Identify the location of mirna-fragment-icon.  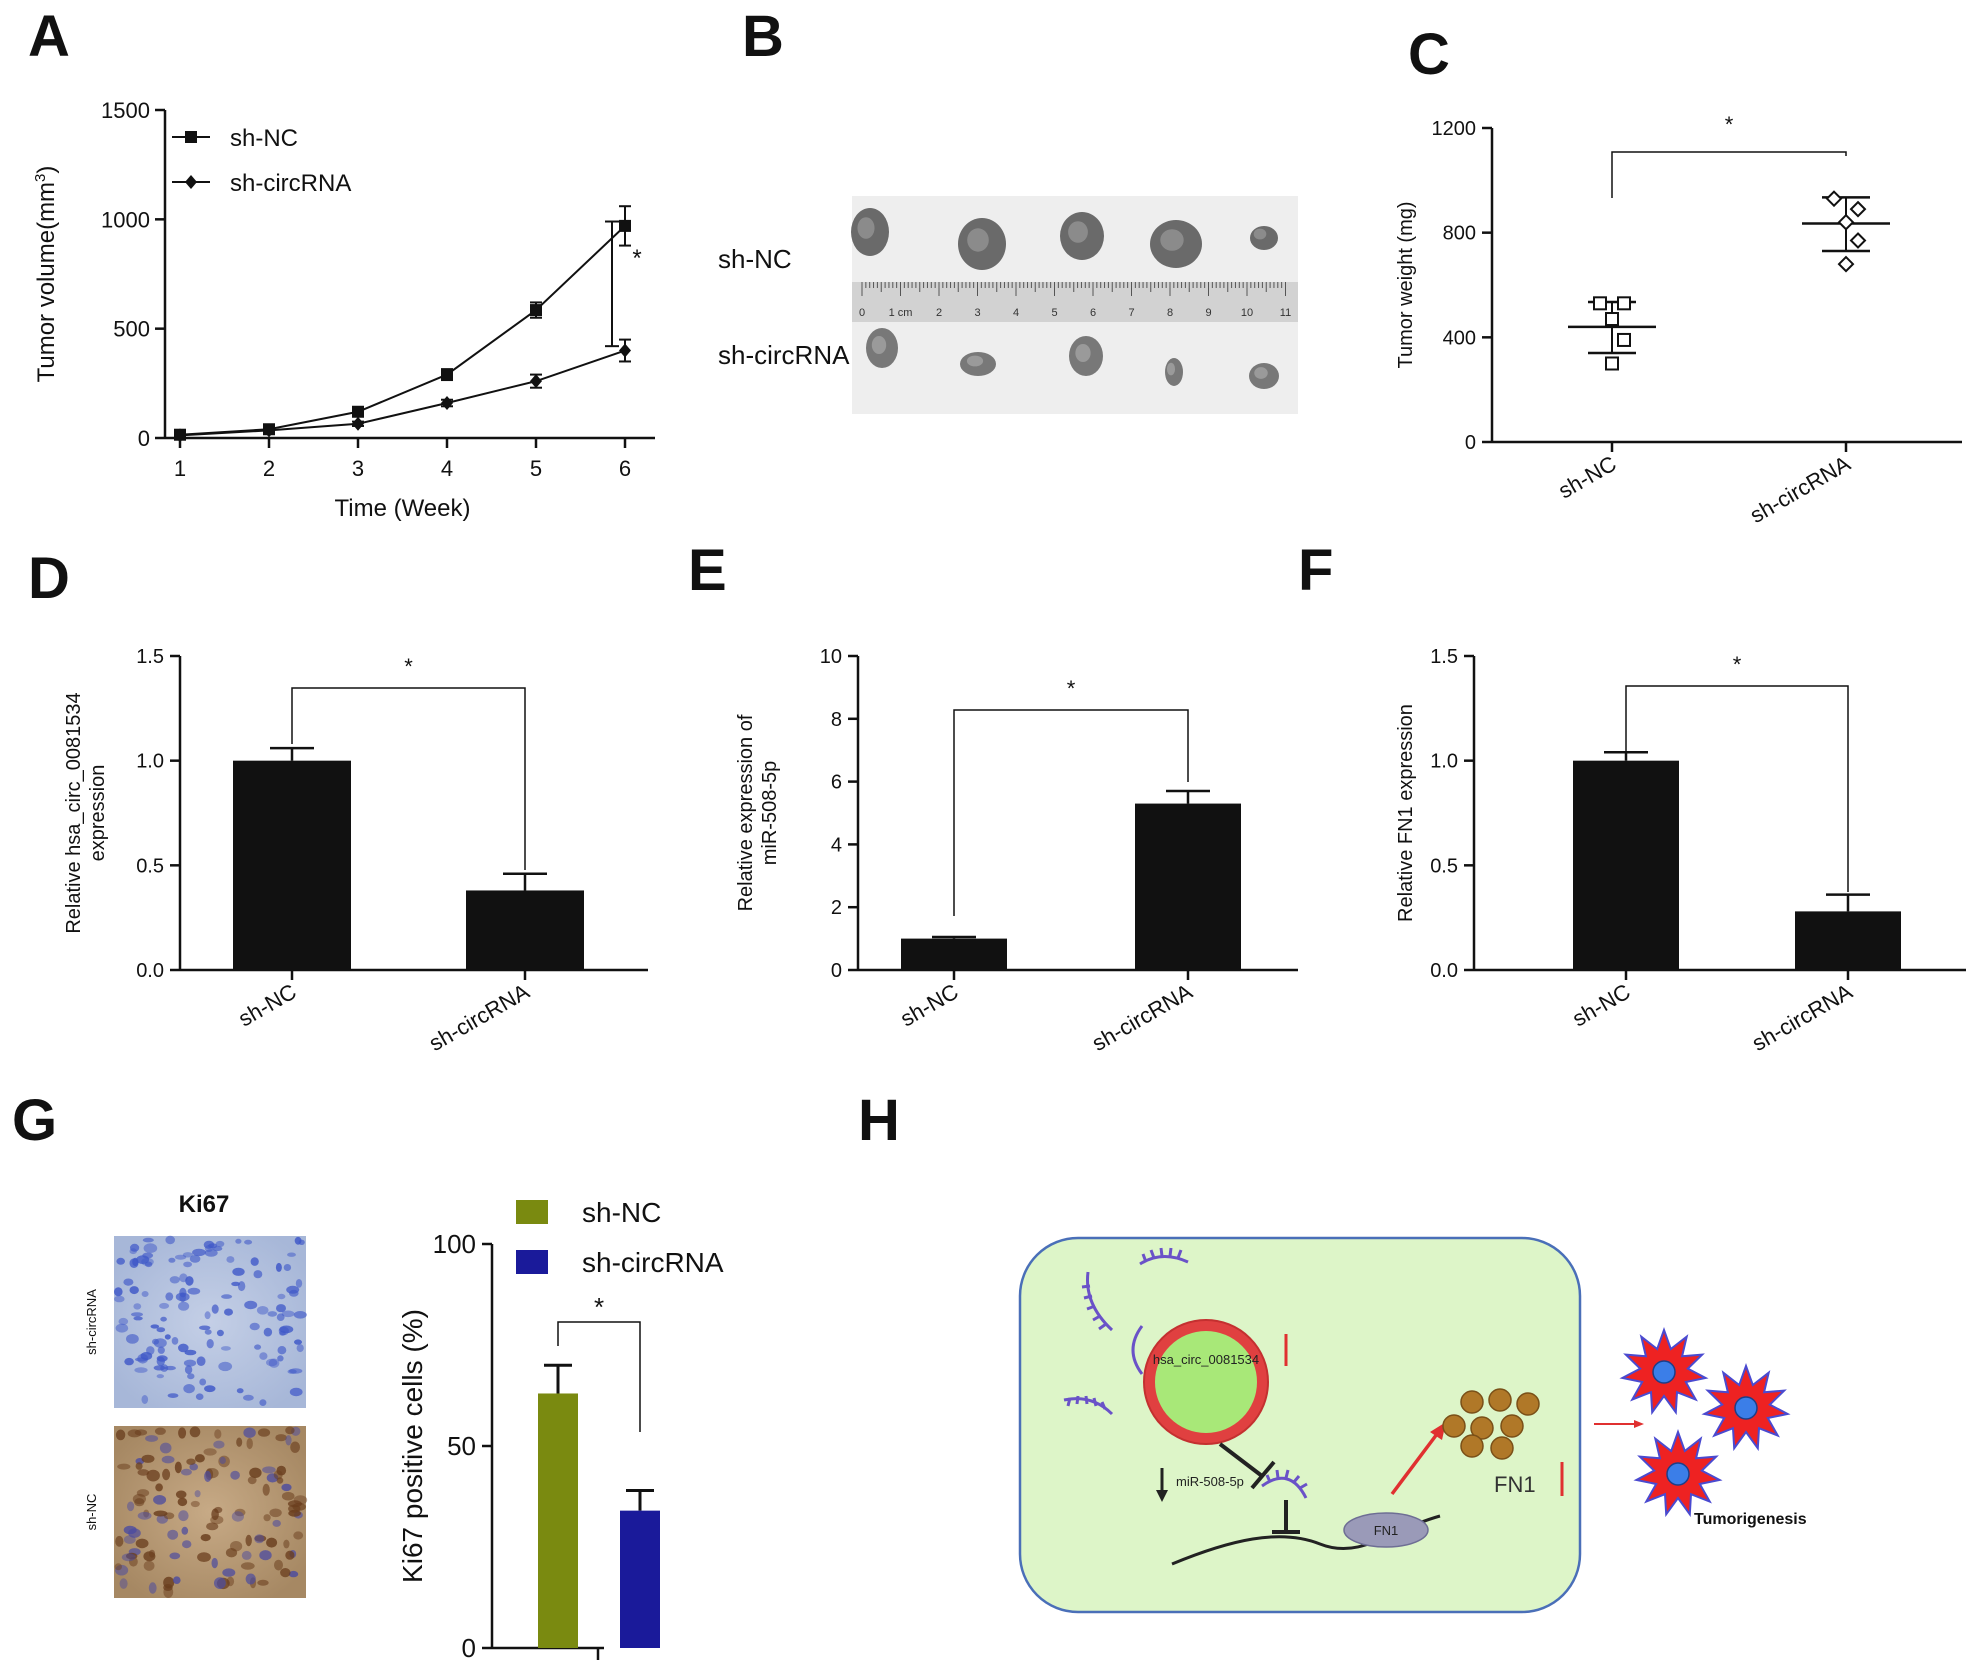
(1164, 1256).